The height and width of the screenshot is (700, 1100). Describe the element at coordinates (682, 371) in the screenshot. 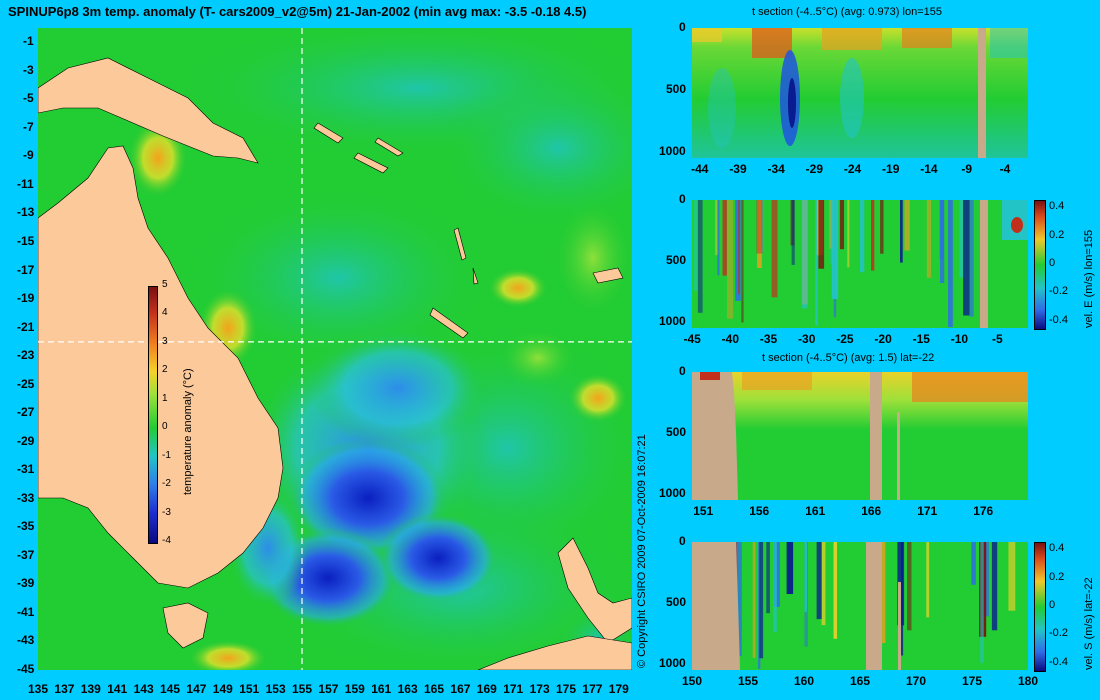

I see `t-section-lat-y-tick: 0` at that location.